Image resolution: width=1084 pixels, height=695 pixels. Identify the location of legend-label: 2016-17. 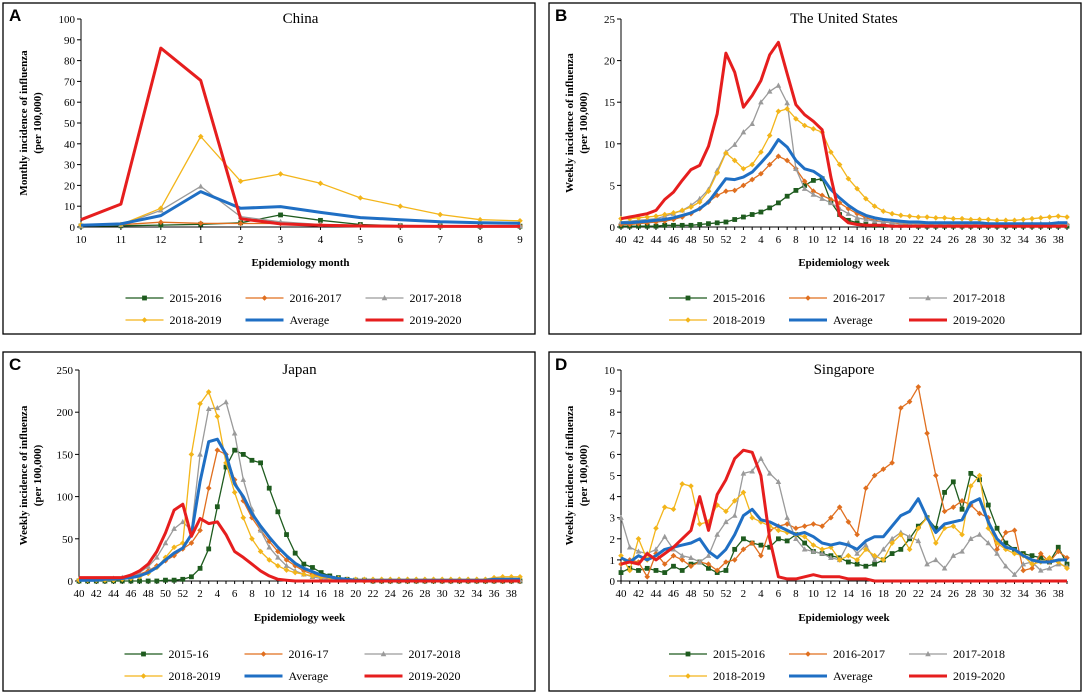
(309, 654).